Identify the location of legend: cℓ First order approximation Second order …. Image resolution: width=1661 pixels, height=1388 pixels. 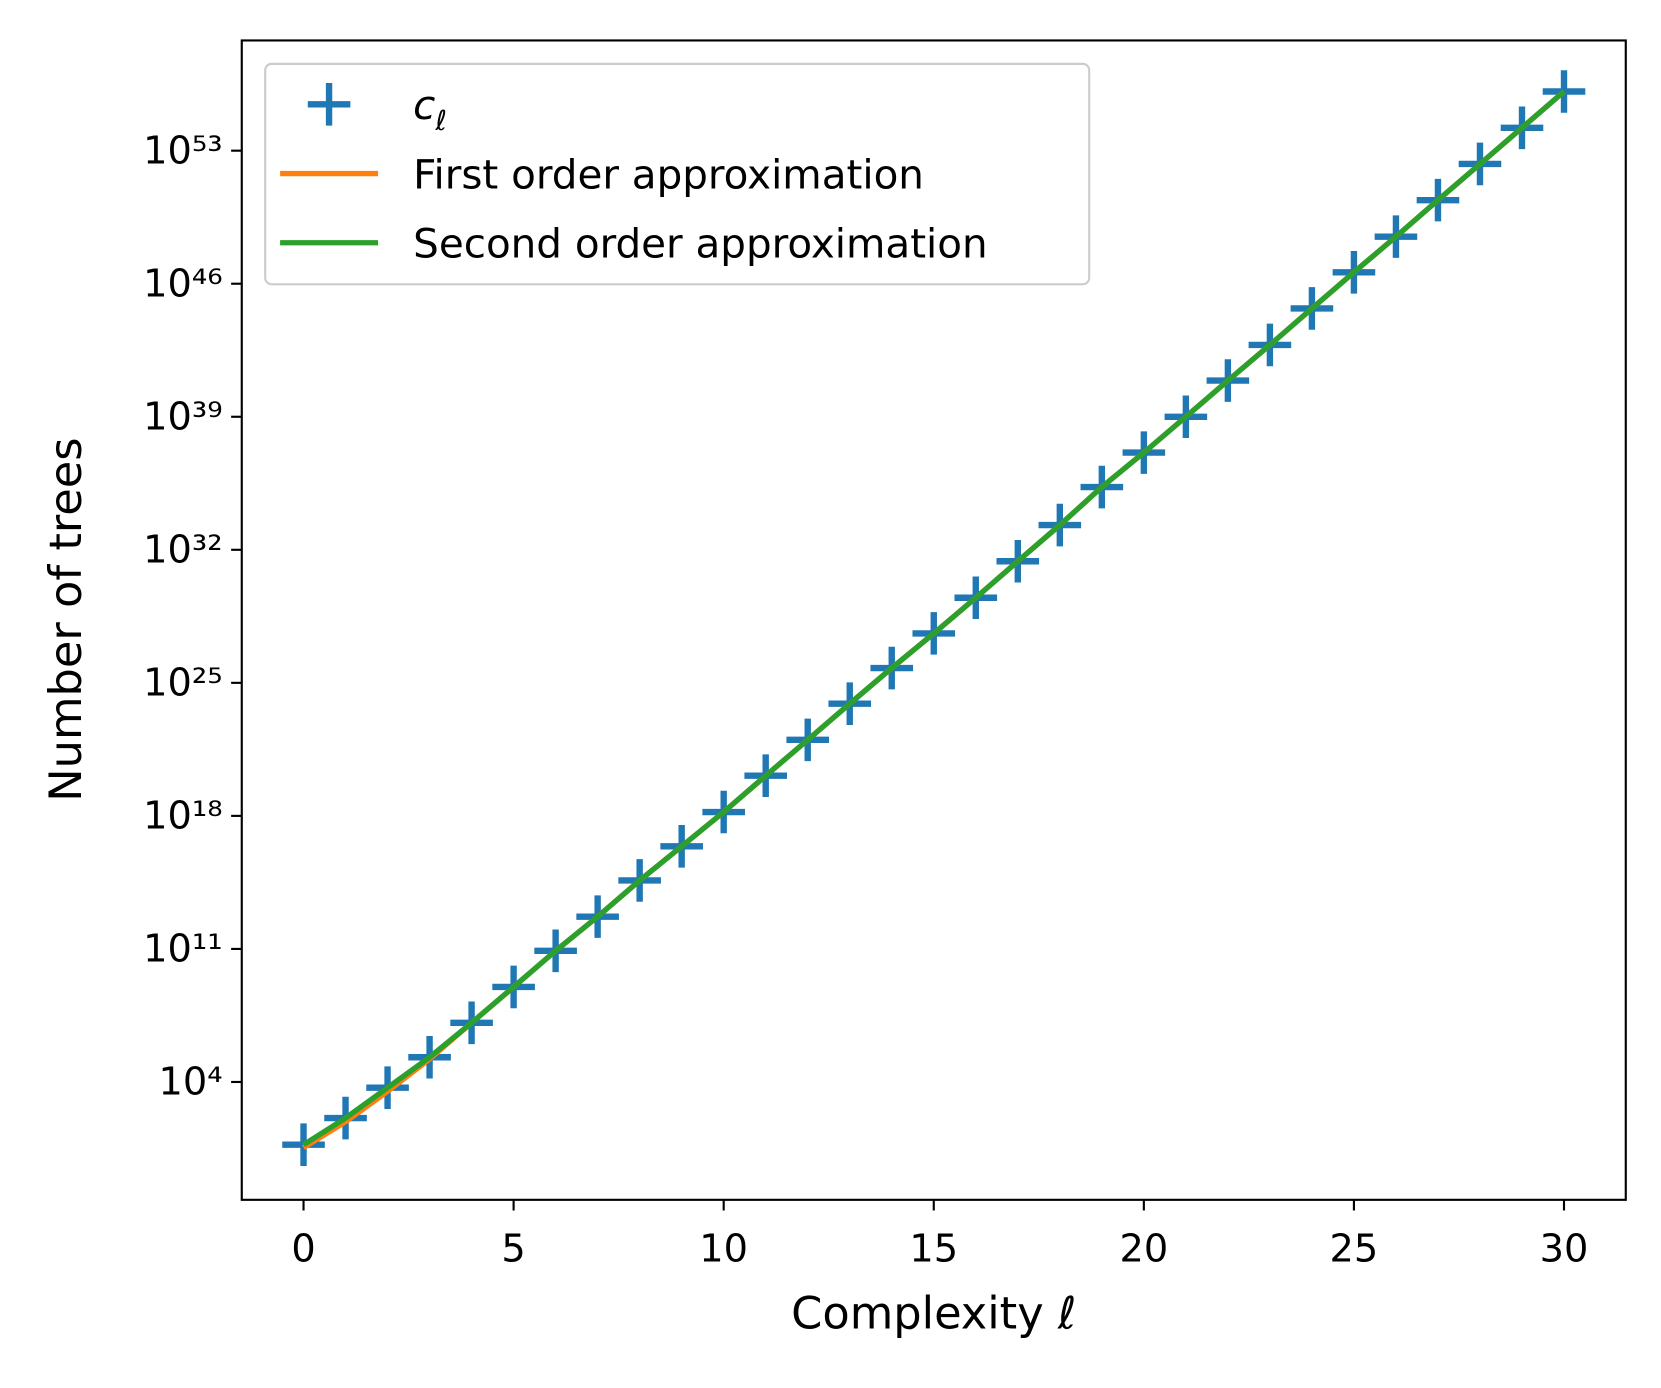
(677, 174).